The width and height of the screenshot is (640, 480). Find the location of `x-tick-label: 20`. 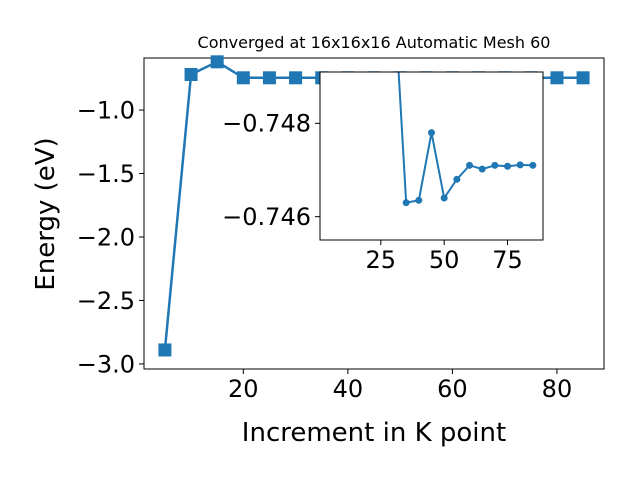

x-tick-label: 20 is located at coordinates (243, 389).